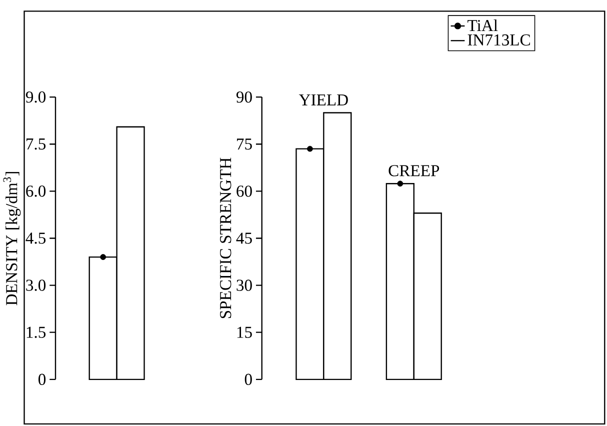 This screenshot has height=426, width=607. I want to click on y-tick-label: 30, so click(244, 285).